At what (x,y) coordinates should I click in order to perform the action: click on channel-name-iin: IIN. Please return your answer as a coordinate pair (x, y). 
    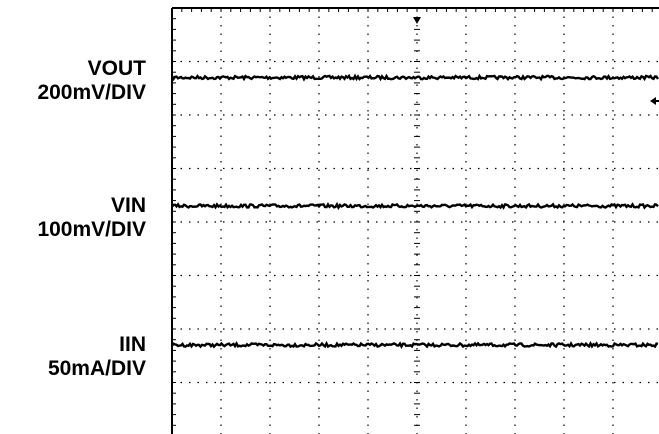
    Looking at the image, I should click on (132, 344).